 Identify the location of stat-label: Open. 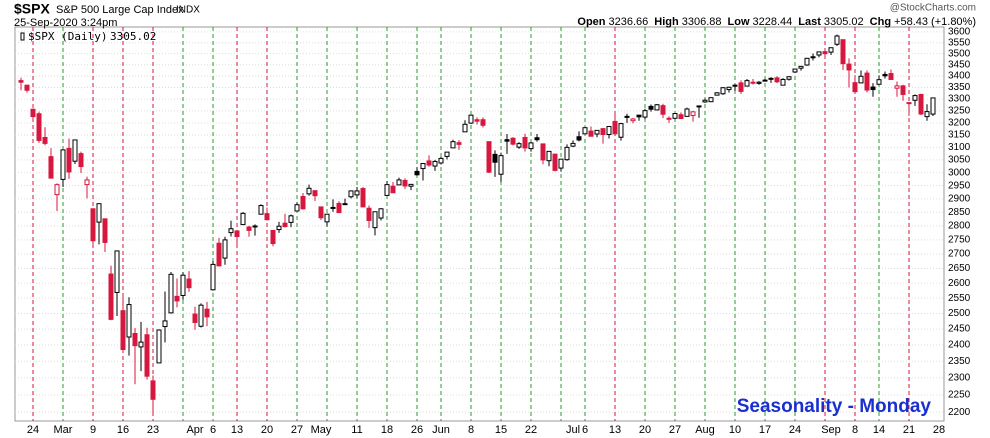
(591, 22).